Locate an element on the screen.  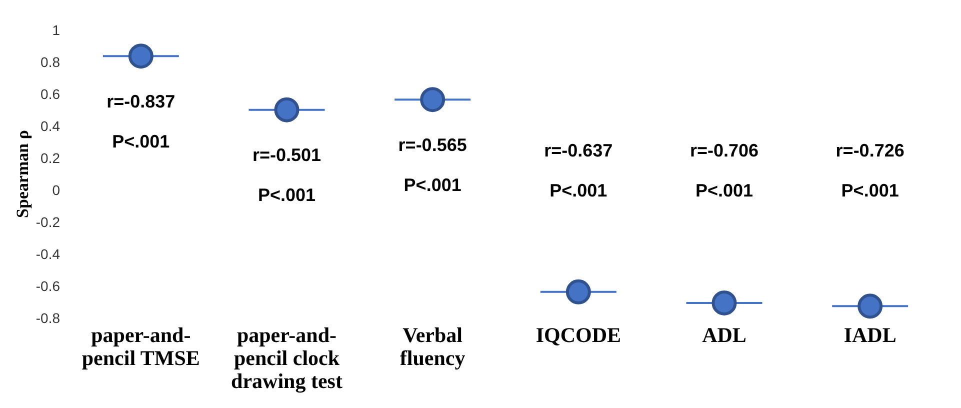
y-tick-label: 0.4 is located at coordinates (50, 126).